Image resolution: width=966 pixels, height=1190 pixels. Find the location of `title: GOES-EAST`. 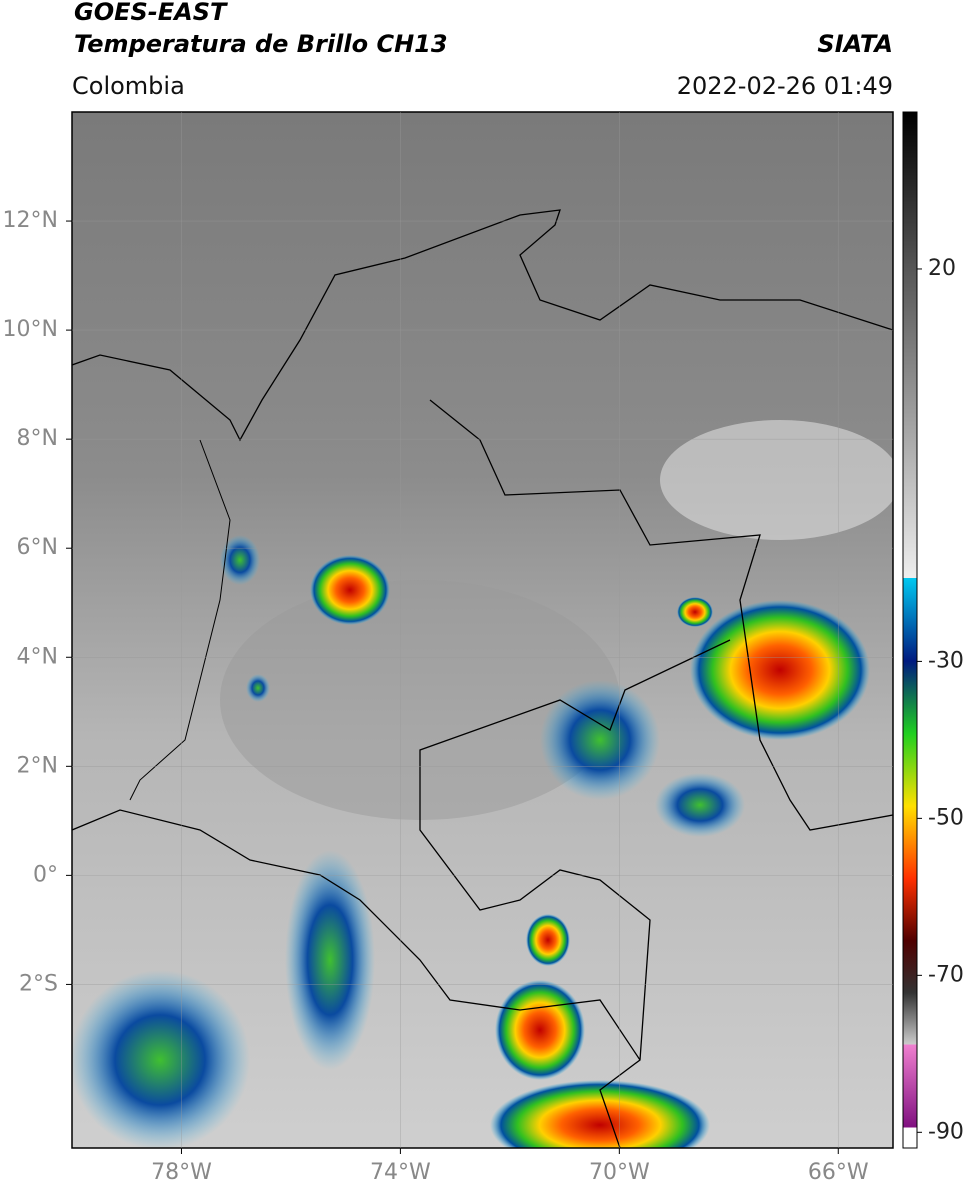

title: GOES-EAST is located at coordinates (151, 13).